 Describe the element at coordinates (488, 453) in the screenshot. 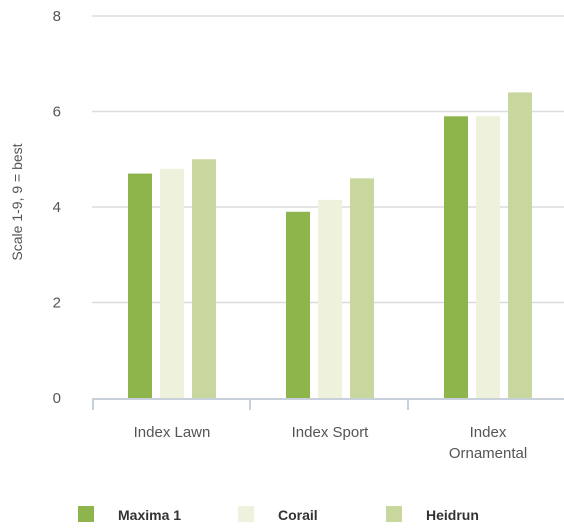

I see `x-category-label: Ornamental` at that location.